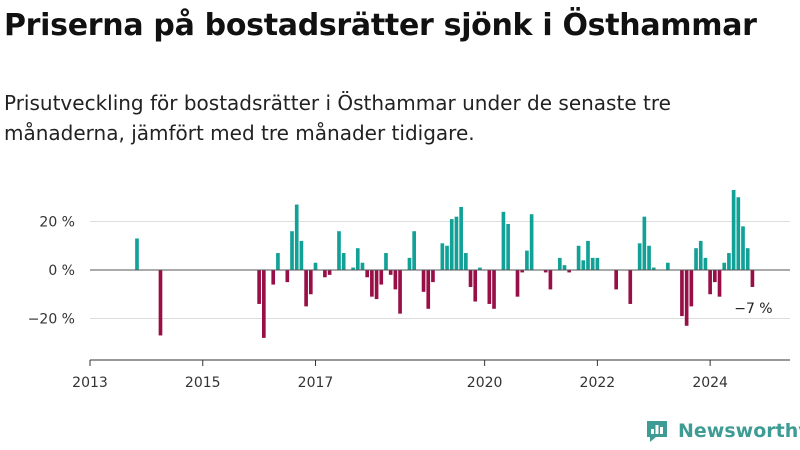 The height and width of the screenshot is (450, 800). I want to click on x-tick-label: 2013, so click(90, 383).